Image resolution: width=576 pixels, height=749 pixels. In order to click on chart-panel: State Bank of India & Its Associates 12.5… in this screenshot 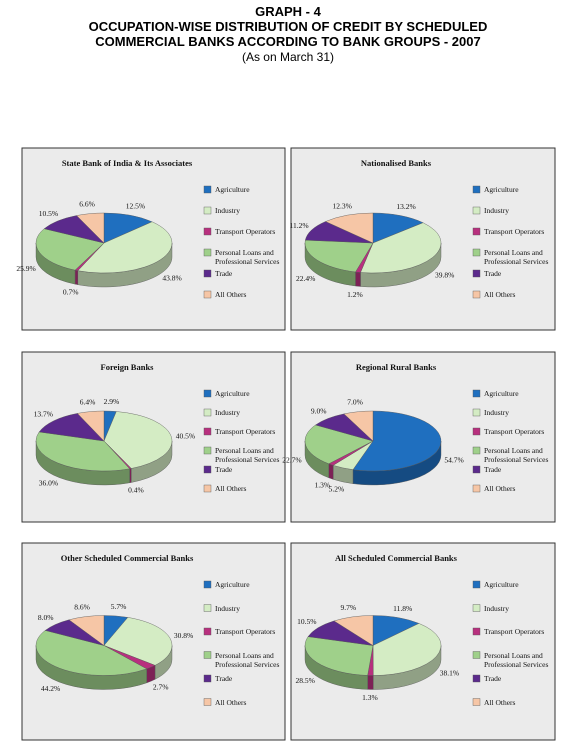, I will do `click(151, 239)`.